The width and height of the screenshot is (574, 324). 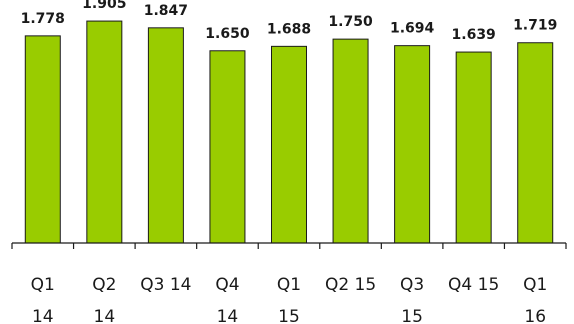 What do you see at coordinates (535, 26) in the screenshot?
I see `data-label: 1.719` at bounding box center [535, 26].